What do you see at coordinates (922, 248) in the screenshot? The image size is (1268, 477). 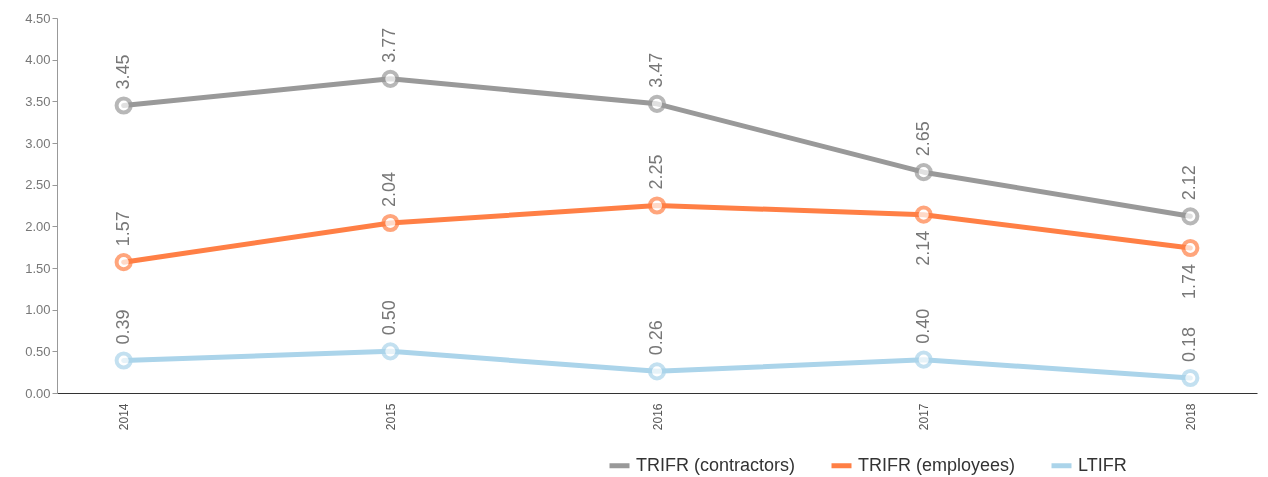 I see `data-label: 2.14` at bounding box center [922, 248].